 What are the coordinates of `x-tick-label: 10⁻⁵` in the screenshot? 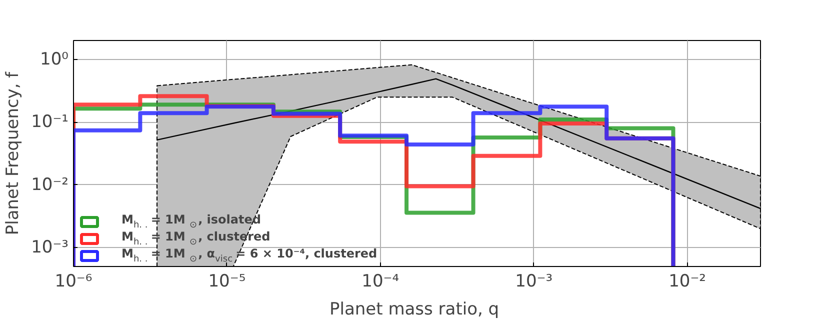 It's located at (227, 282).